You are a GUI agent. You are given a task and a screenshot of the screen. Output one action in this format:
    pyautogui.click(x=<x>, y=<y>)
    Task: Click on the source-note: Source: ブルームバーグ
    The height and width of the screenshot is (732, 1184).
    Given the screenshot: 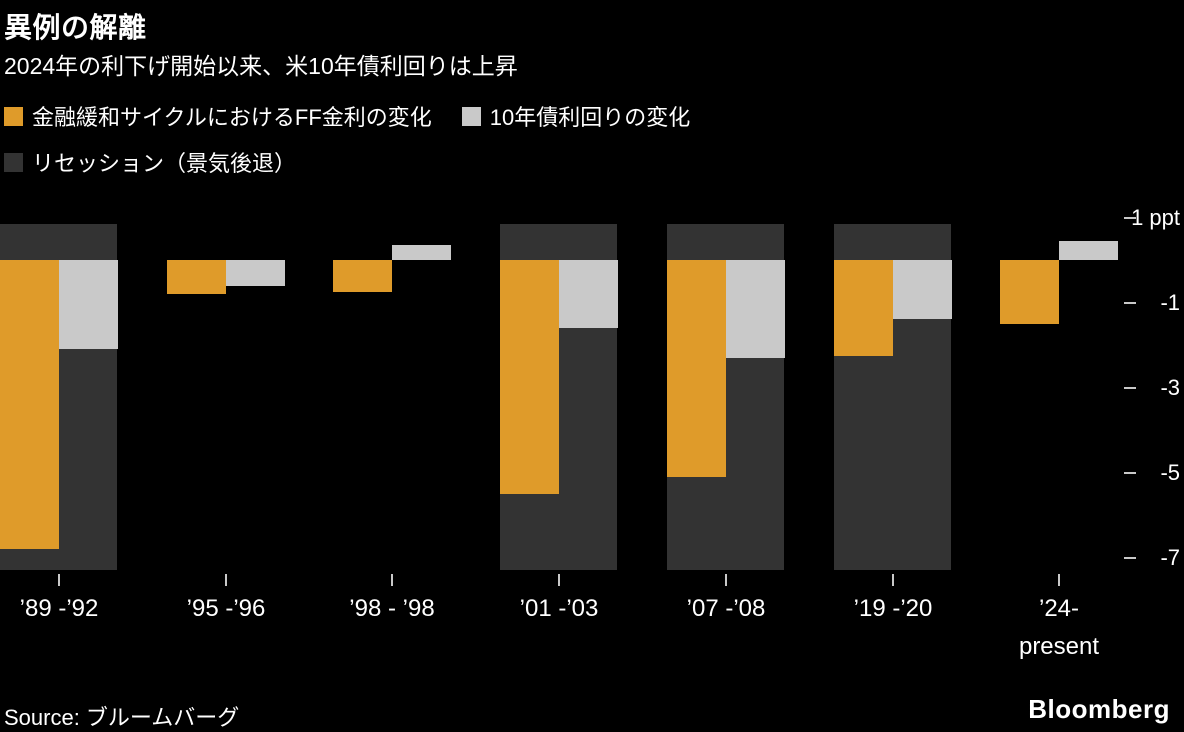 What is the action you would take?
    pyautogui.click(x=122, y=717)
    